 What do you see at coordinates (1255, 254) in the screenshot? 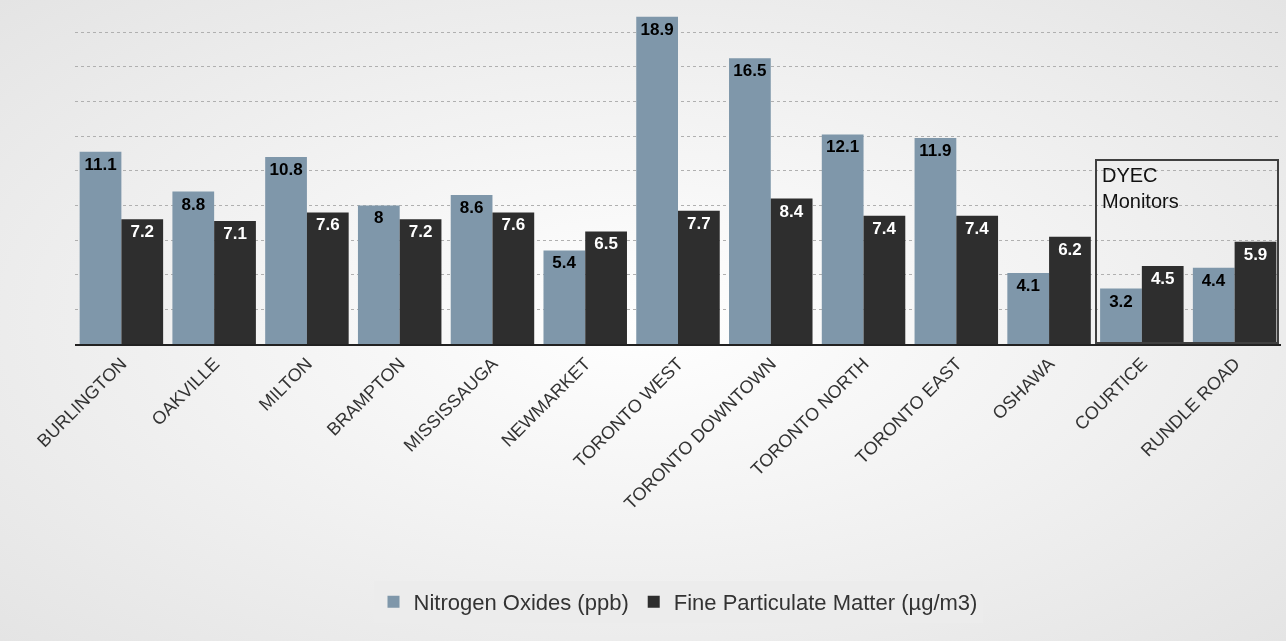
I see `data-label: 5.9` at bounding box center [1255, 254].